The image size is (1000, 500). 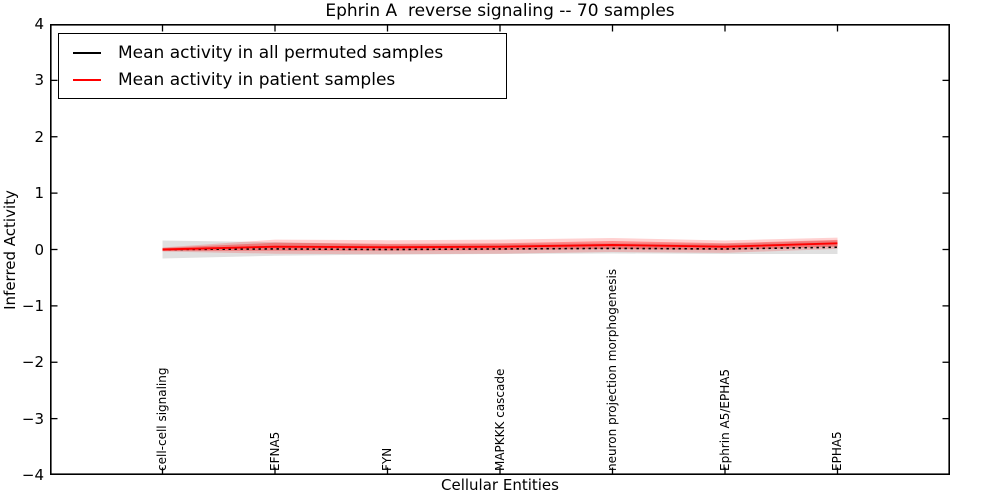 I want to click on y-tick-label: 2, so click(x=39, y=136).